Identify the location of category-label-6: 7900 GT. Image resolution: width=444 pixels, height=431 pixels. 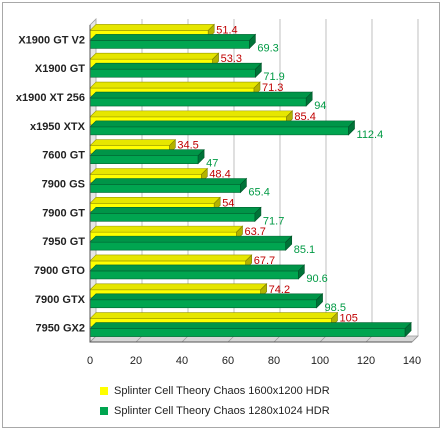
(63, 213).